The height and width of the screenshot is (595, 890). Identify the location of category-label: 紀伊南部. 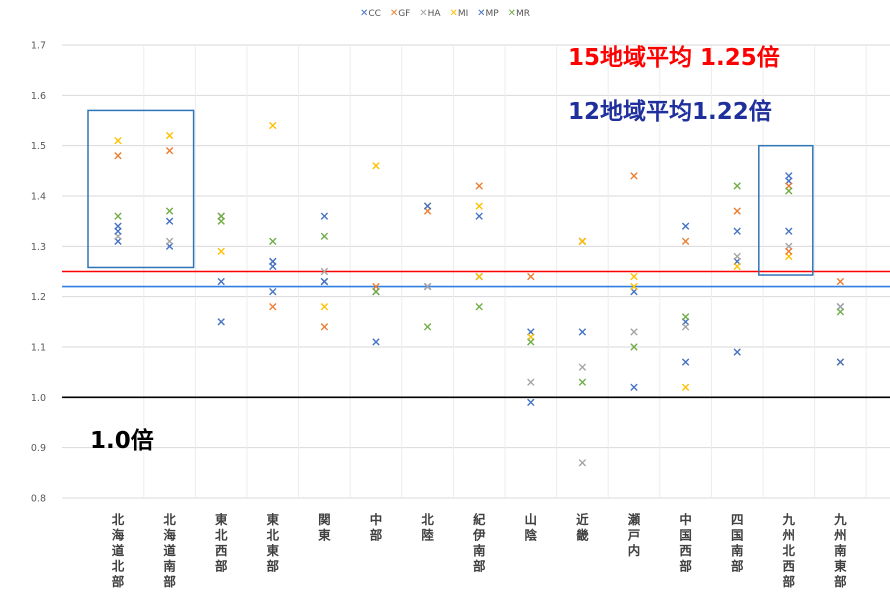
(479, 543).